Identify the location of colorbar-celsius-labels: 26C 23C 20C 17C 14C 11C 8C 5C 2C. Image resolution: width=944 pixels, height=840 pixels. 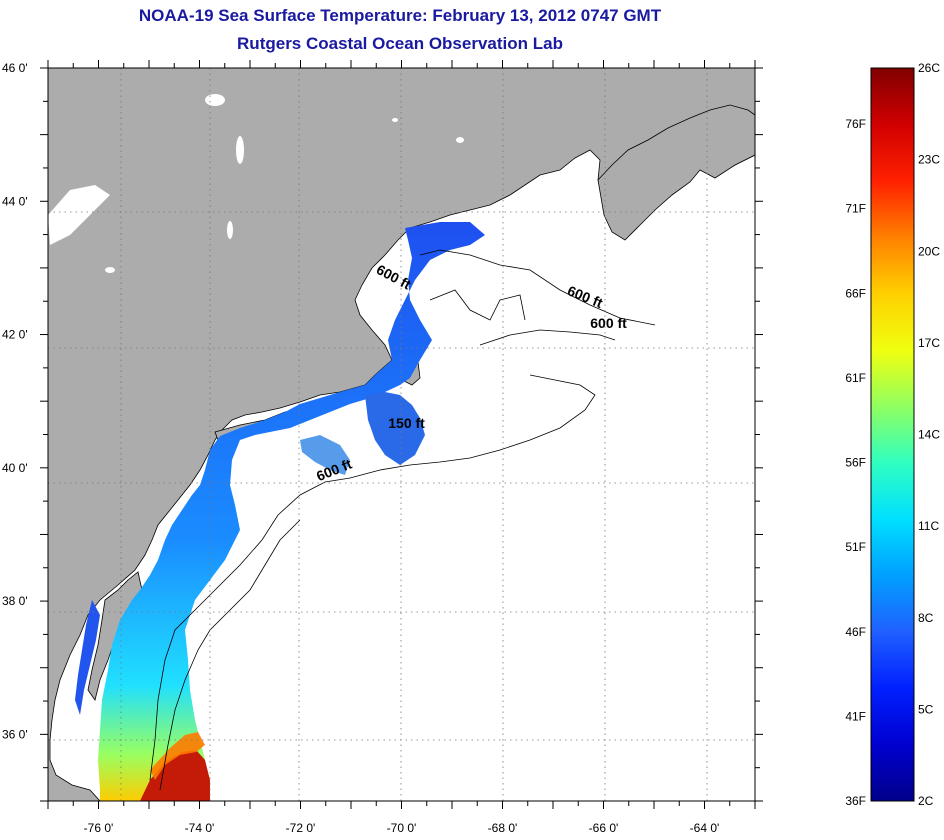
(929, 434).